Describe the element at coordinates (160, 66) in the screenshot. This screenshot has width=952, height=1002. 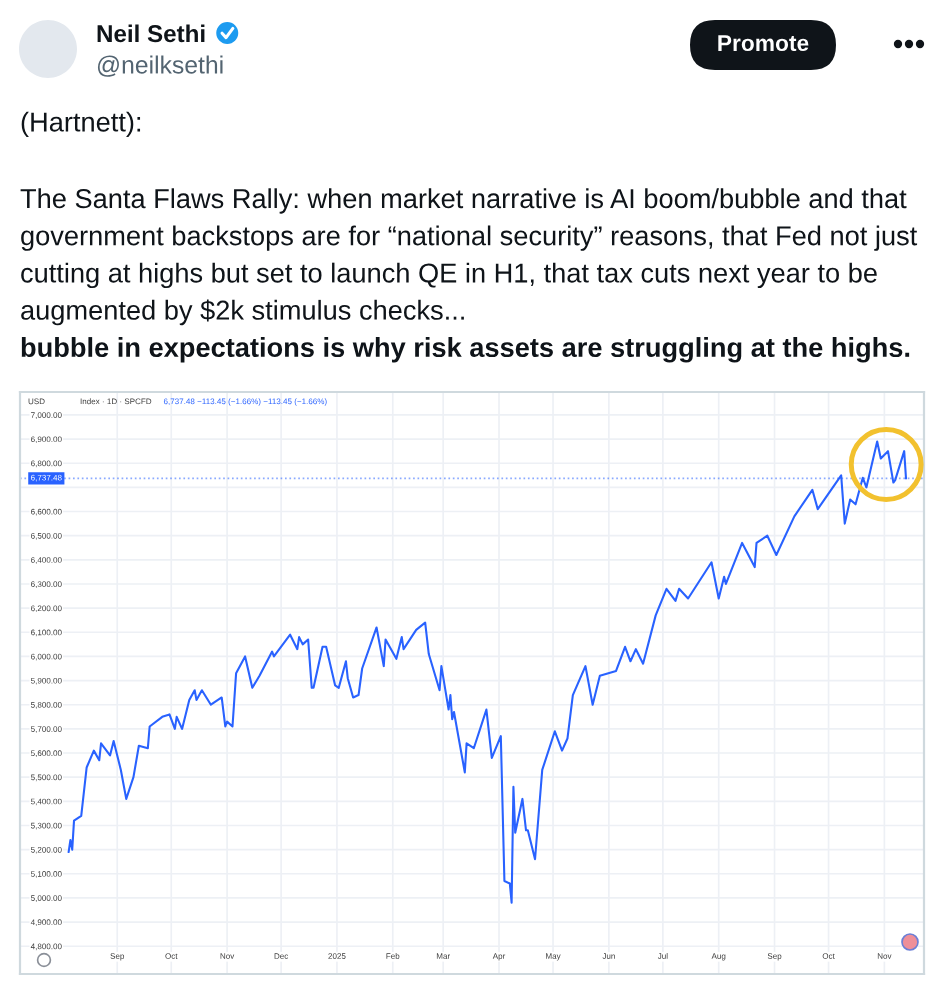
I see `text: @neilksethi` at that location.